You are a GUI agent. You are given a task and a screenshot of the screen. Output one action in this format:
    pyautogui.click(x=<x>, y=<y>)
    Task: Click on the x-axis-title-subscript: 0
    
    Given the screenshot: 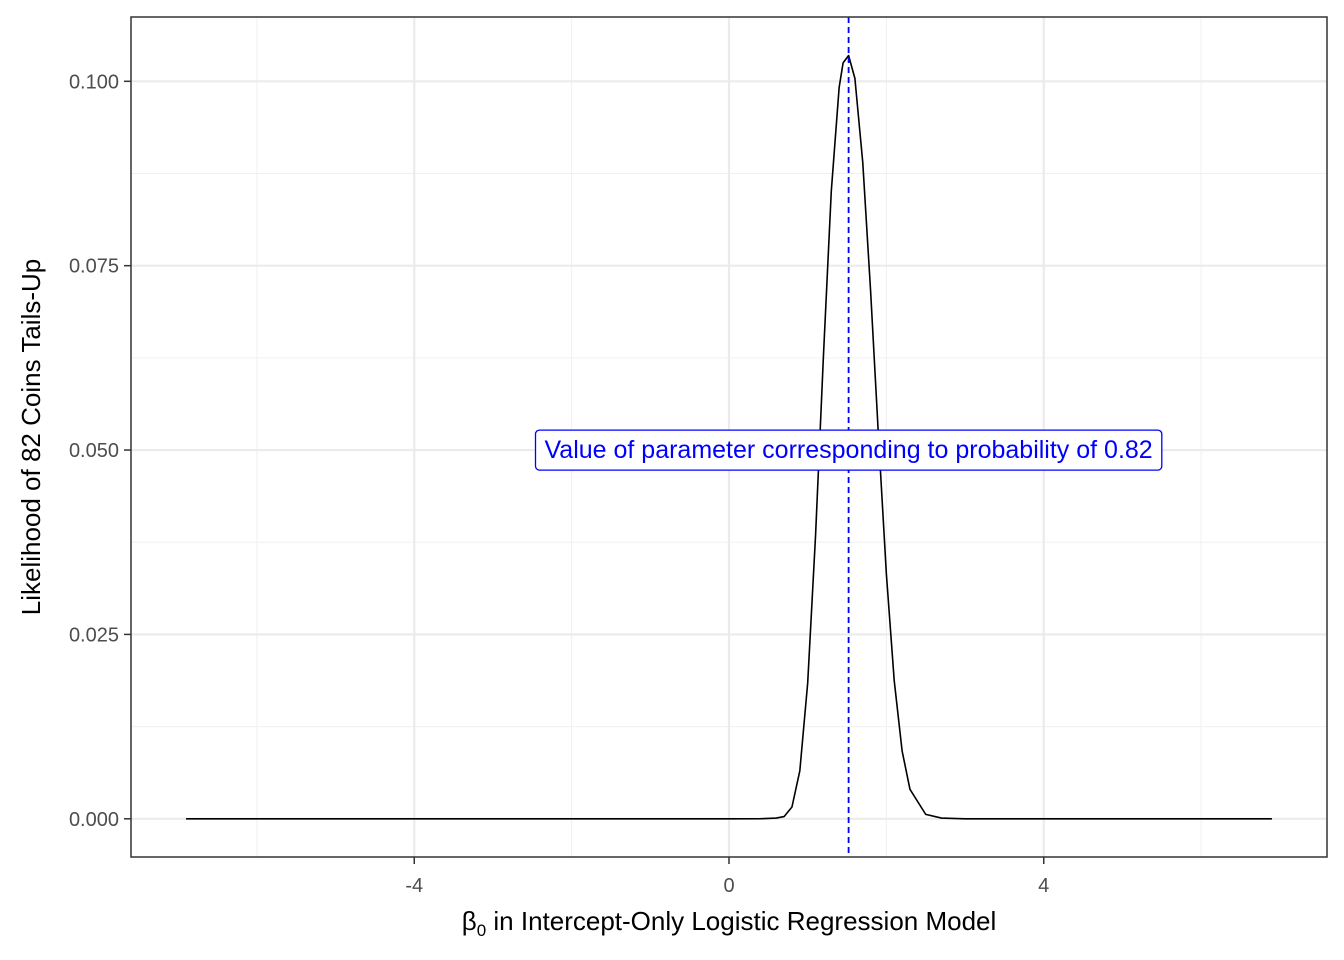 What is the action you would take?
    pyautogui.click(x=481, y=930)
    